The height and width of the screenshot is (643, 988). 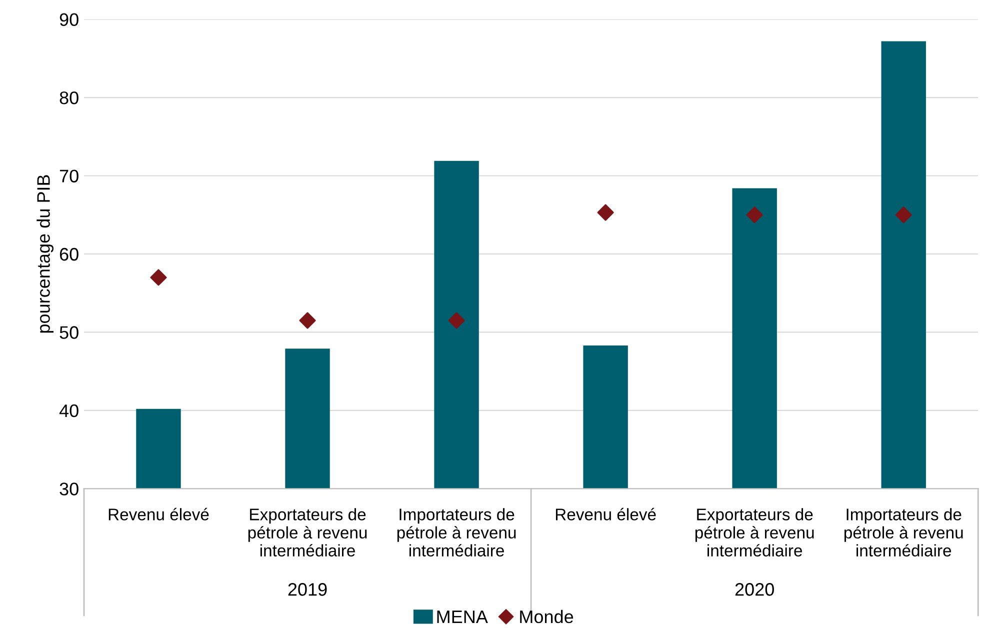 I want to click on y-tick-label: 60, so click(x=69, y=254).